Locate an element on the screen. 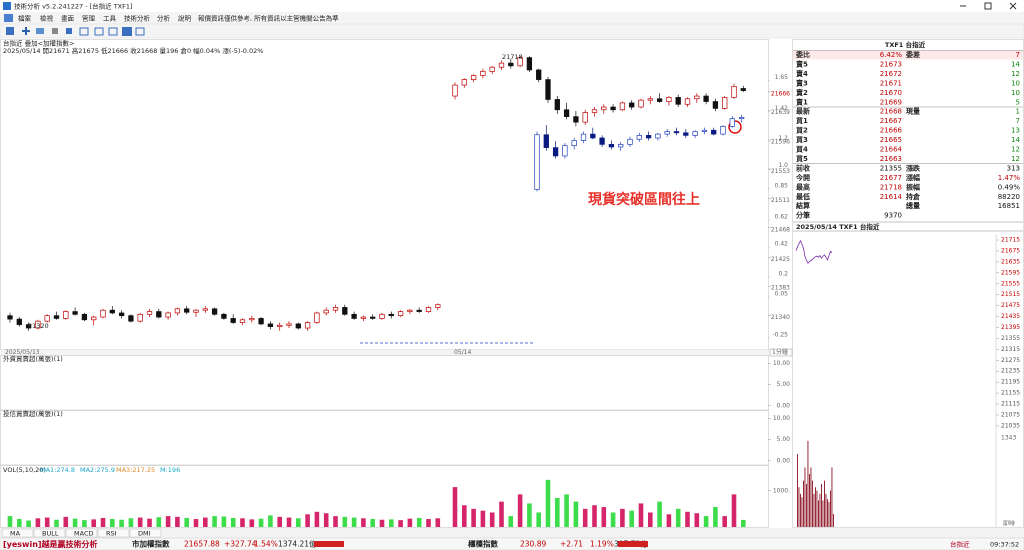  quote-label: 委比 is located at coordinates (802, 54).